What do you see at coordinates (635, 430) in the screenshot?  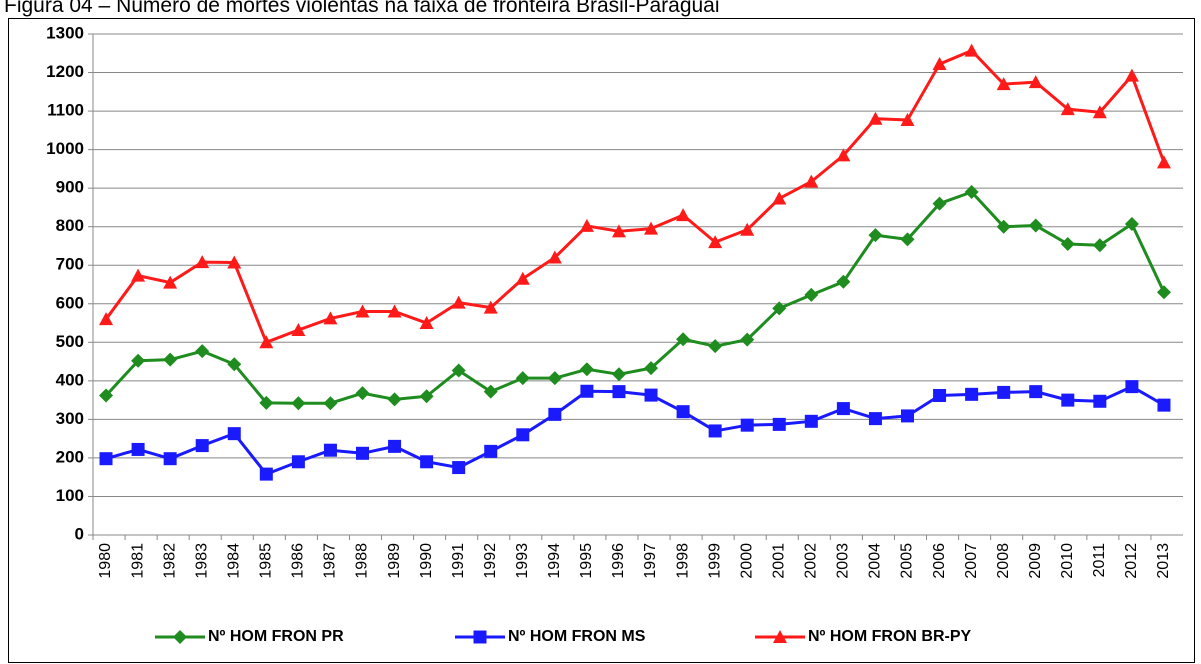 I see `series-line` at bounding box center [635, 430].